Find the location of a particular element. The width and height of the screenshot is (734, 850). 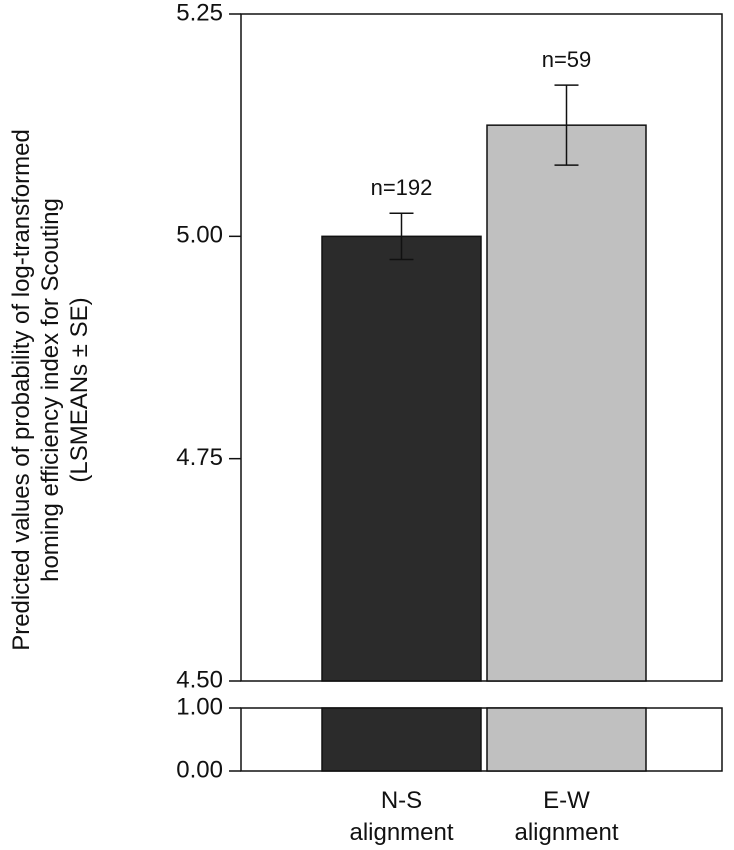

upper-tick-label-3: 5.25 is located at coordinates (199, 13).